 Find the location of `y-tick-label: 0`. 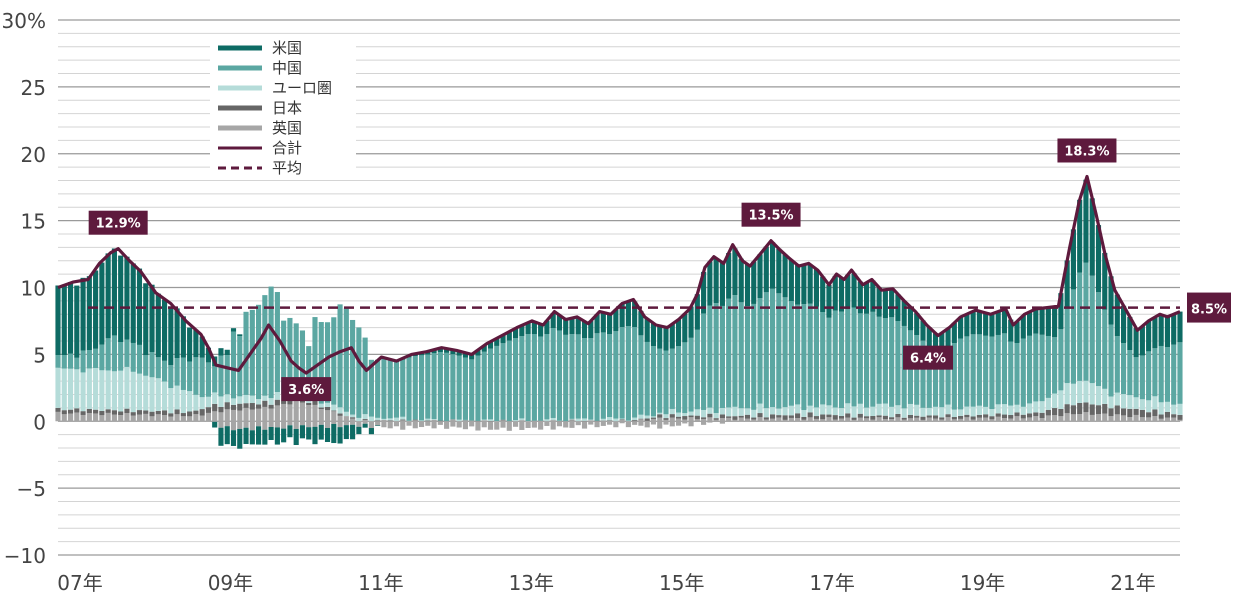

y-tick-label: 0 is located at coordinates (39, 422).